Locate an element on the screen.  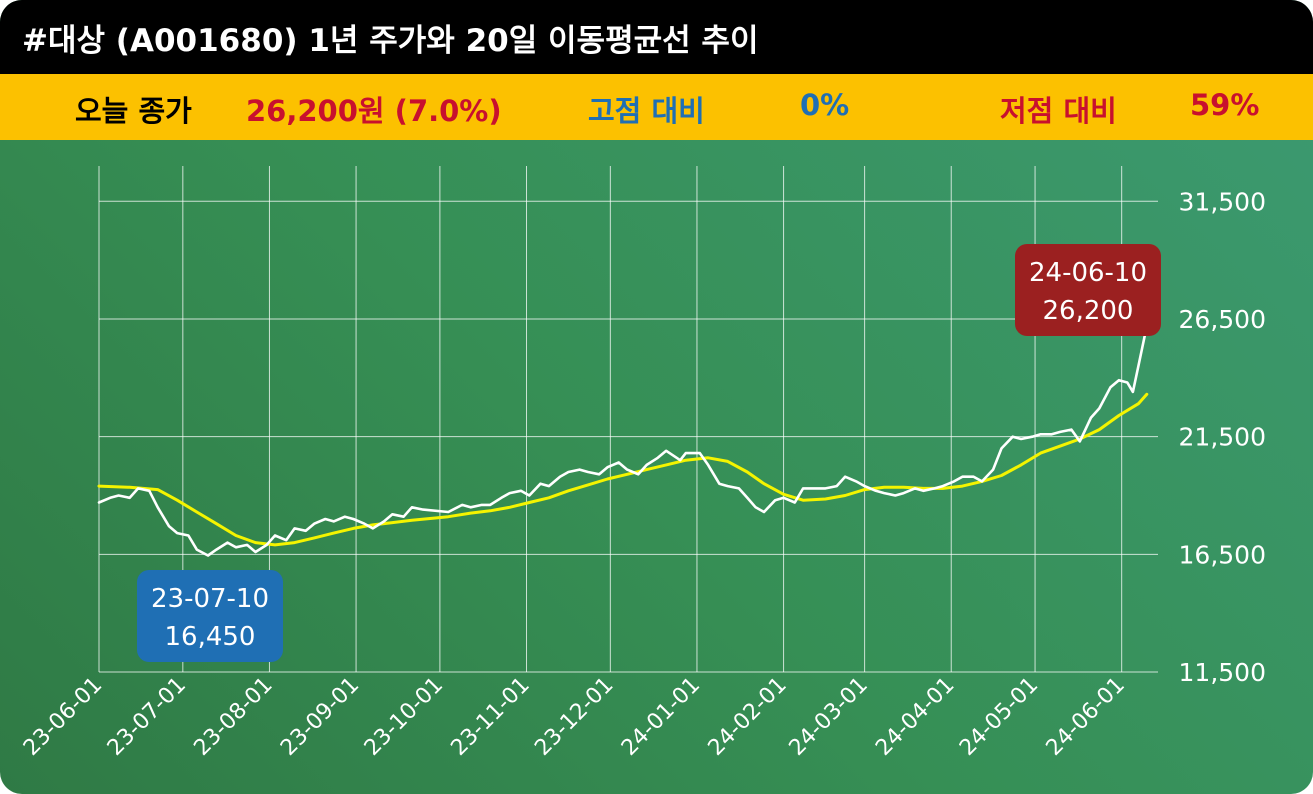
x-tick-label: 23-12-01 is located at coordinates (574, 717).